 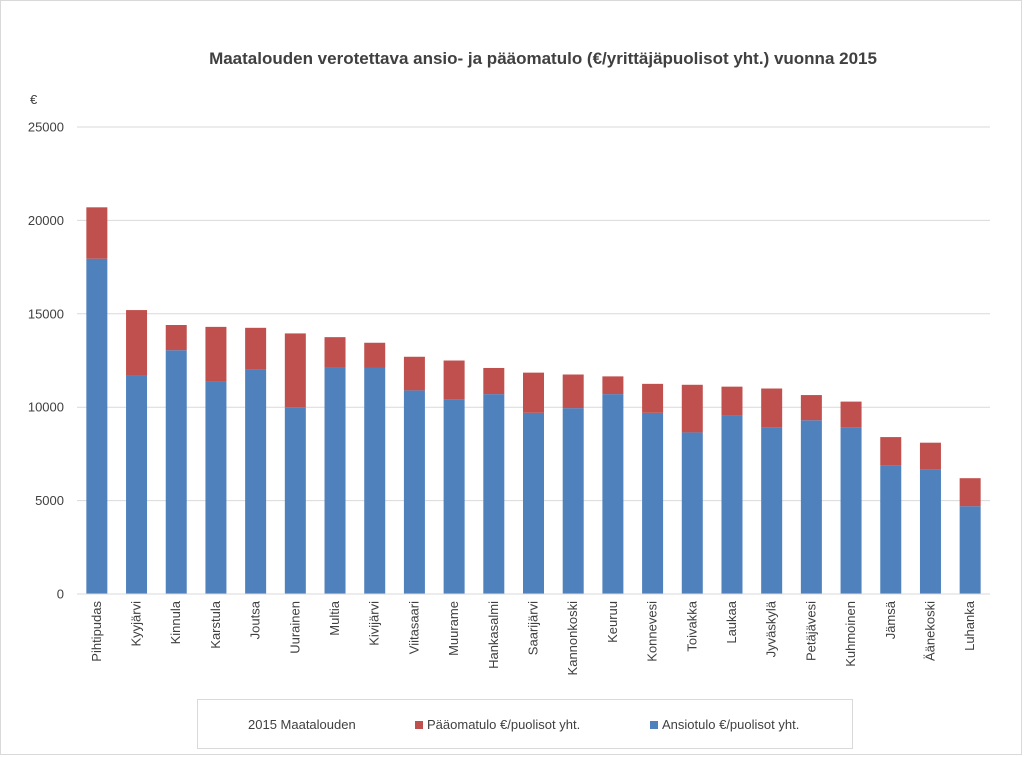 What do you see at coordinates (533, 628) in the screenshot?
I see `x-tick-label: Saarijärvi` at bounding box center [533, 628].